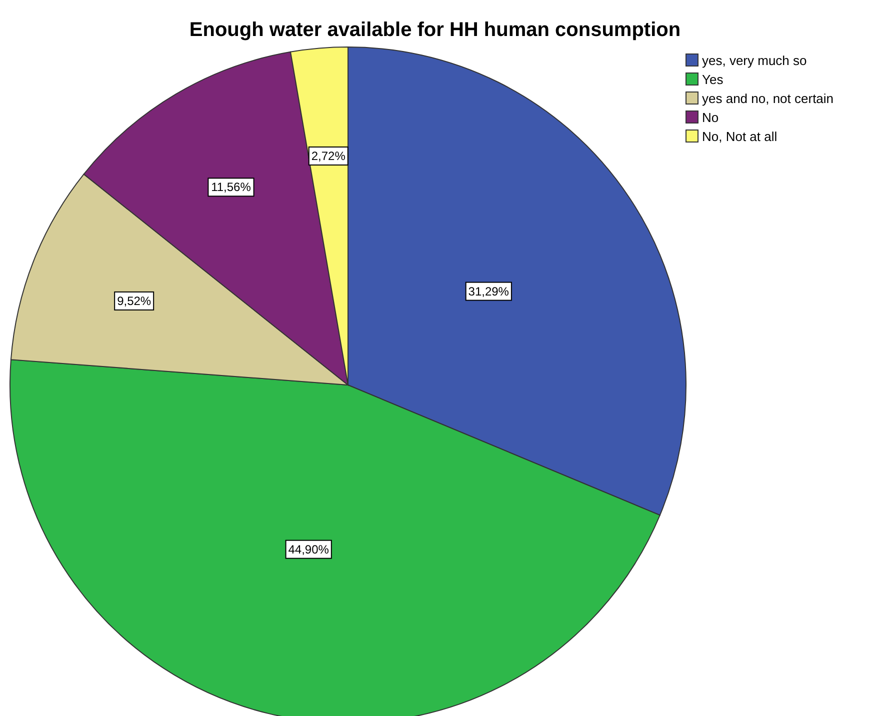 The height and width of the screenshot is (716, 870). What do you see at coordinates (134, 301) in the screenshot?
I see `data-label: 9,52%` at bounding box center [134, 301].